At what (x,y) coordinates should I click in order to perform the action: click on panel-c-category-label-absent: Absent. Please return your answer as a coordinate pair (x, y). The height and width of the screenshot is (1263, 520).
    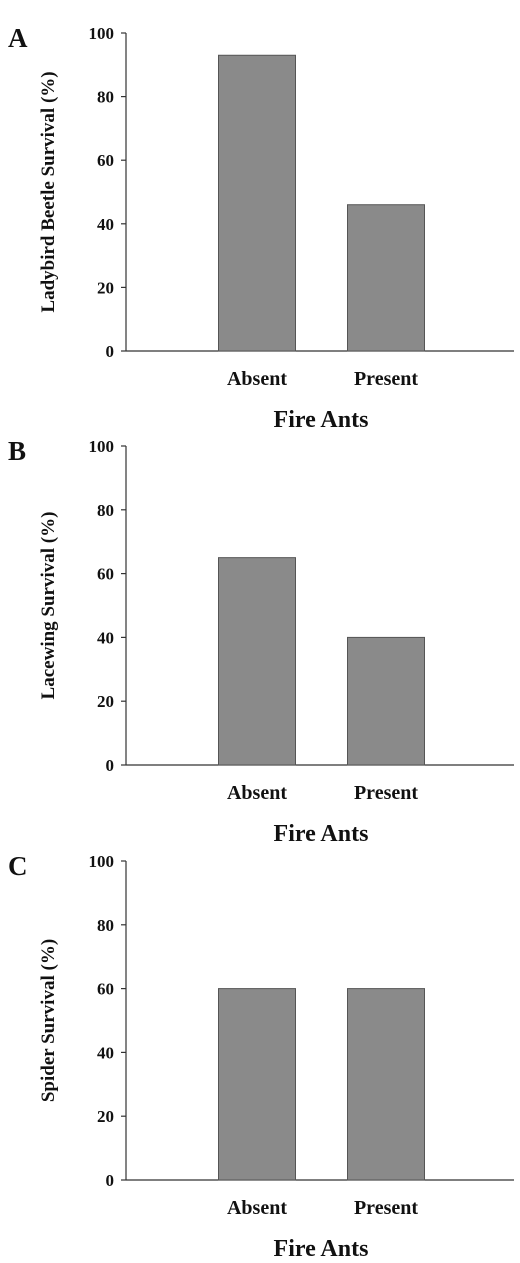
    Looking at the image, I should click on (257, 1208).